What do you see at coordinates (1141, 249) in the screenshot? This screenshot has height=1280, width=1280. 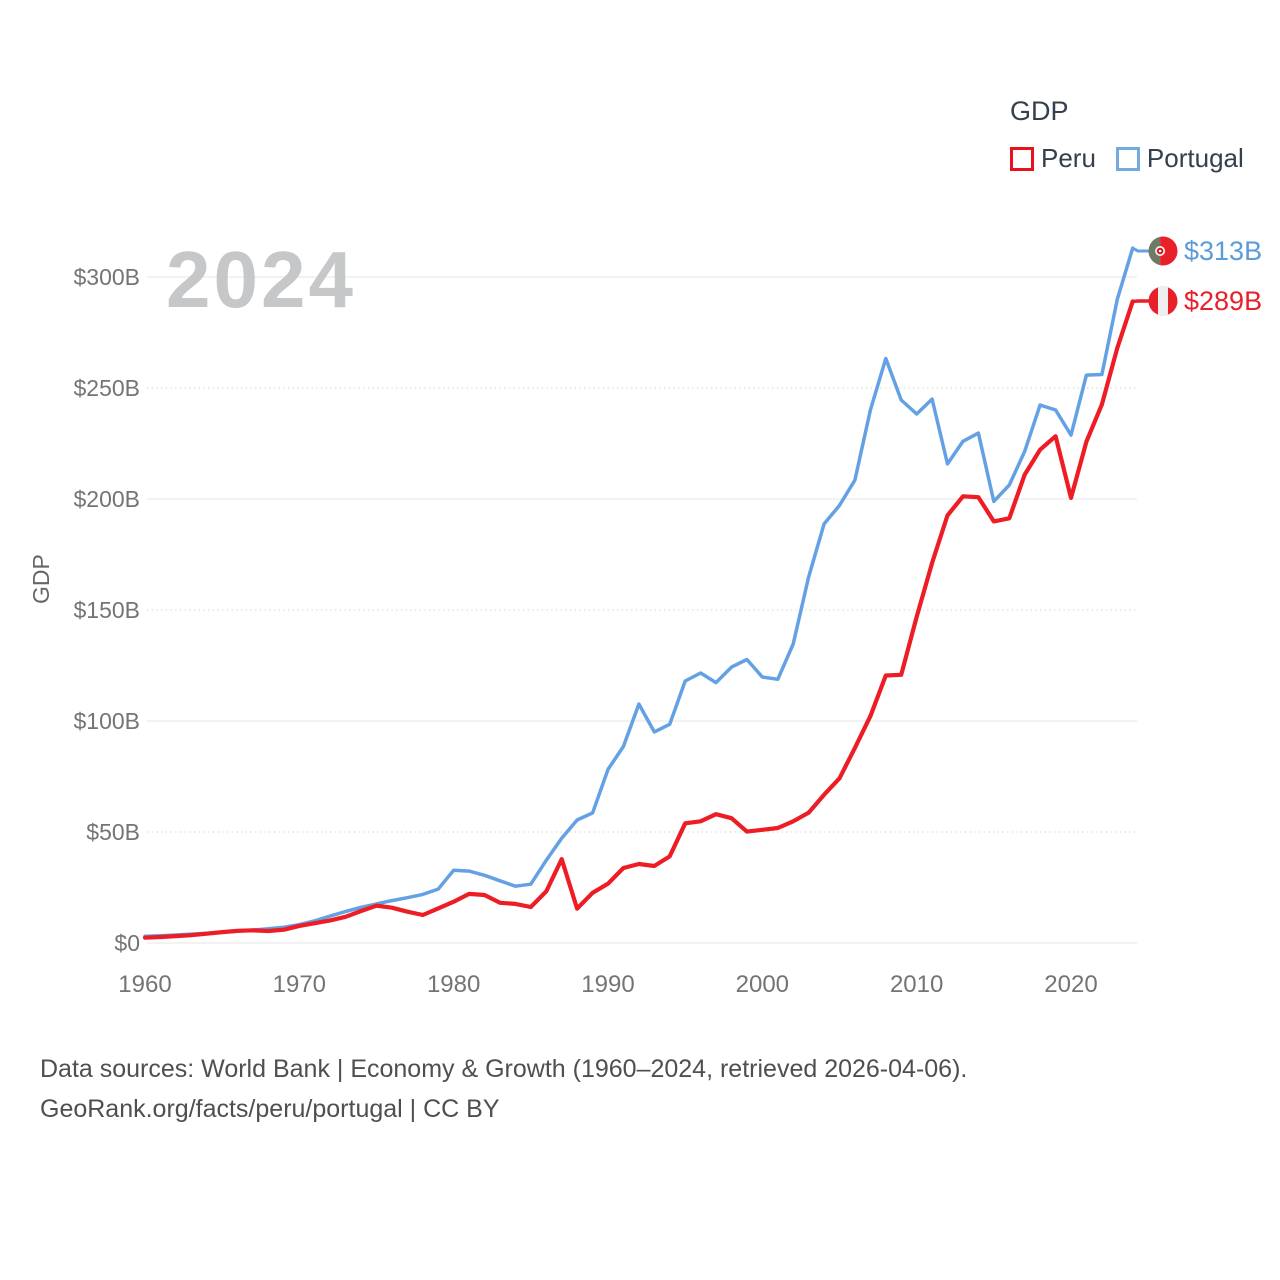 I see `portugal-leader-line` at bounding box center [1141, 249].